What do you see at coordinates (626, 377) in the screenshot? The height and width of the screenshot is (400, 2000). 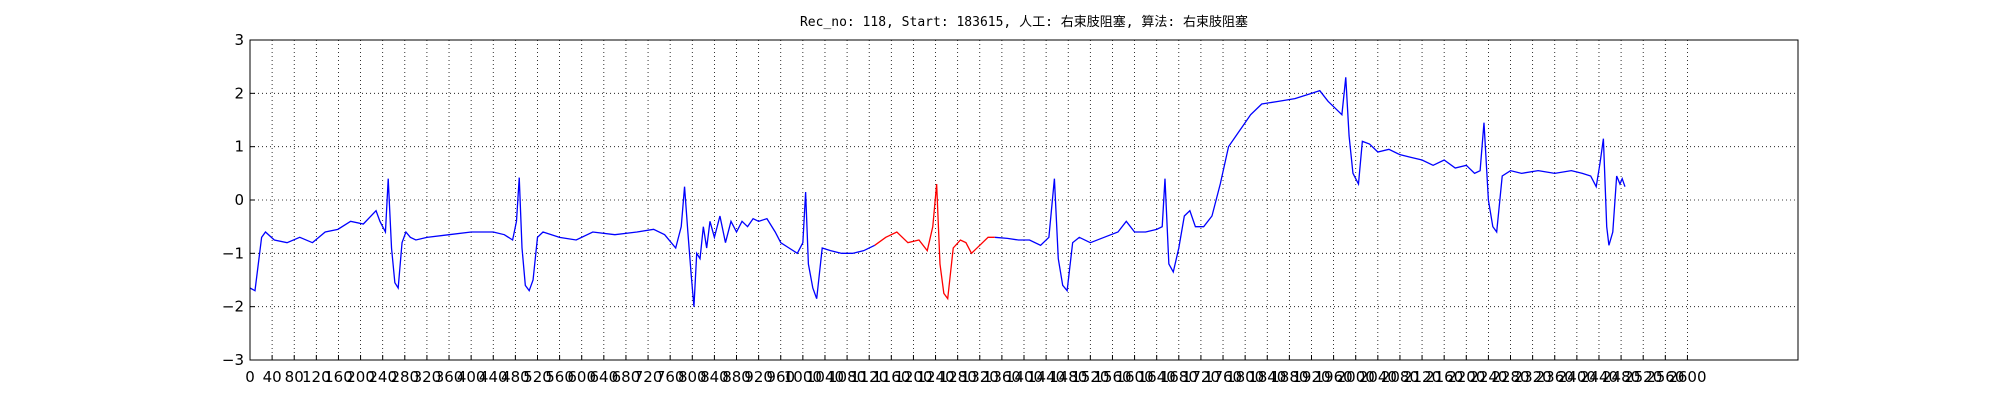 I see `x-tick-label: 680` at bounding box center [626, 377].